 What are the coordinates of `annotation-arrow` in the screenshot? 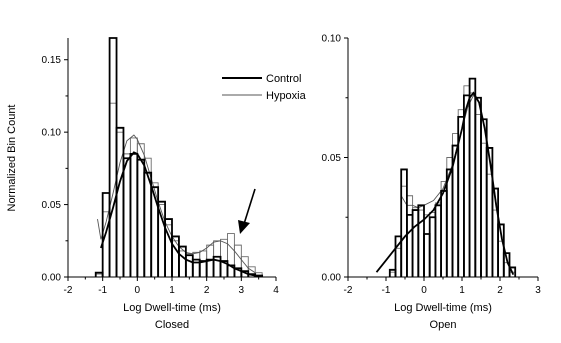 It's located at (247, 211).